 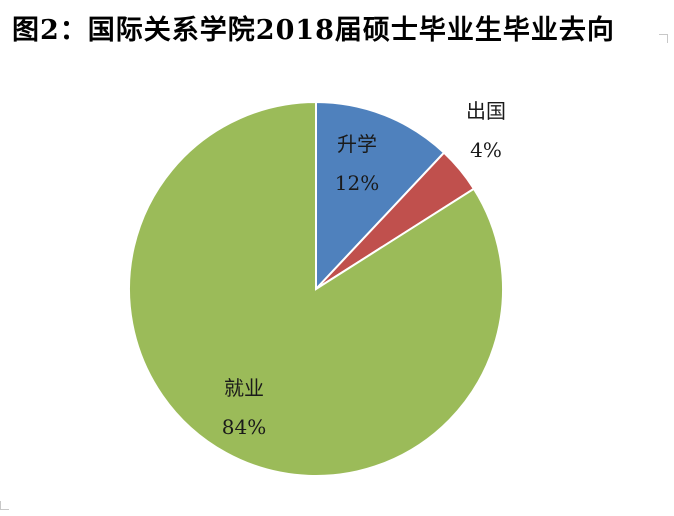 What do you see at coordinates (486, 111) in the screenshot?
I see `slice-name-label-2: 出国` at bounding box center [486, 111].